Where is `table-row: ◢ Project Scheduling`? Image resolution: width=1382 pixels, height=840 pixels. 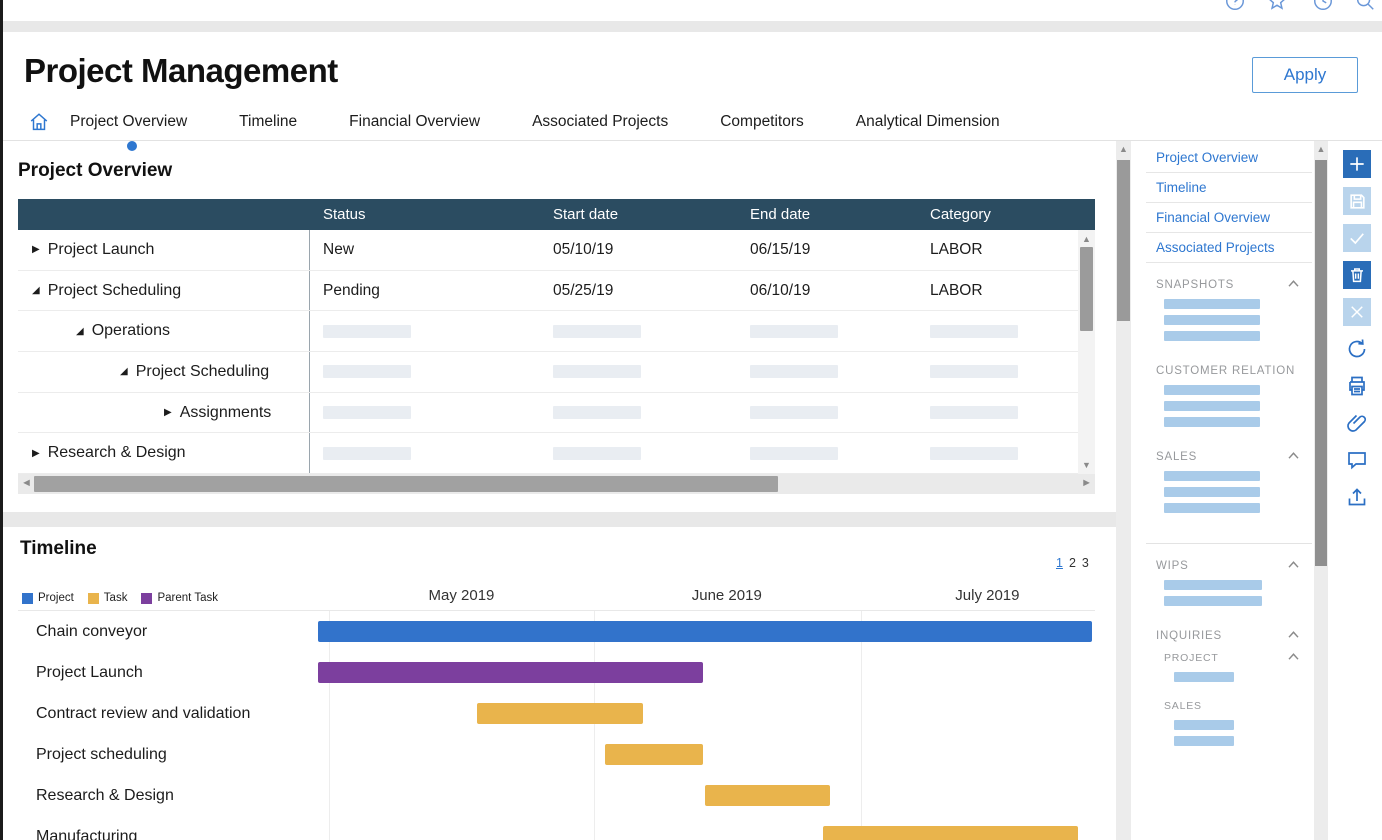 table-row: ◢ Project Scheduling is located at coordinates (548, 372).